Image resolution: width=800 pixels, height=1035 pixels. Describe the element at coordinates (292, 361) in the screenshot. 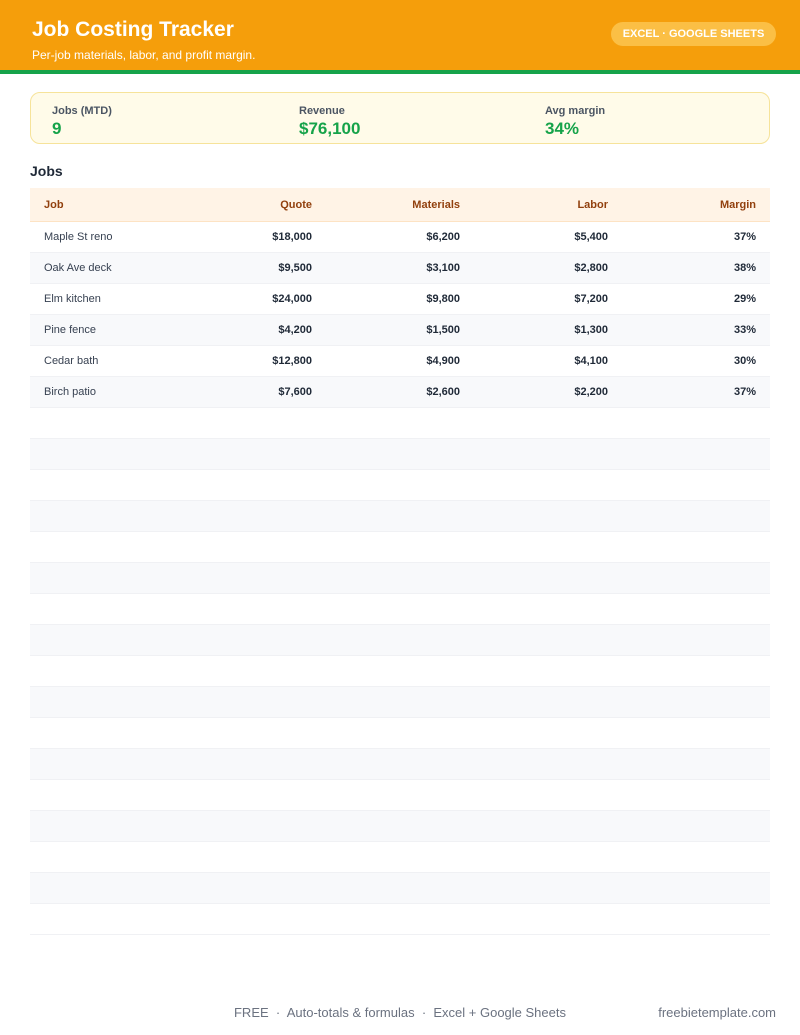

I see `table-cell: $12,800` at that location.